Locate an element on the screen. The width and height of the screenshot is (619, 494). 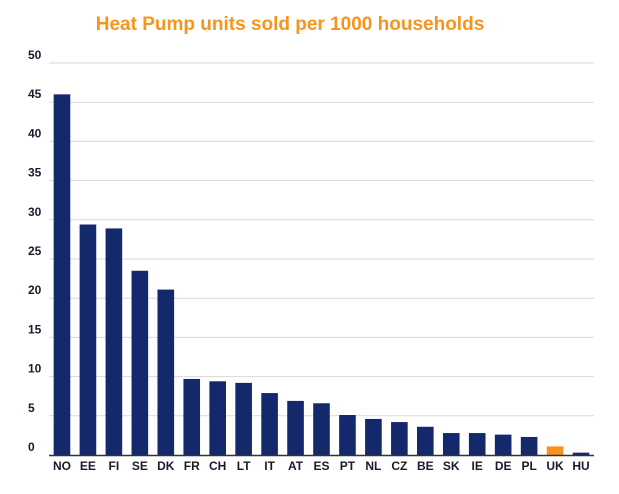
bar-dk is located at coordinates (166, 372).